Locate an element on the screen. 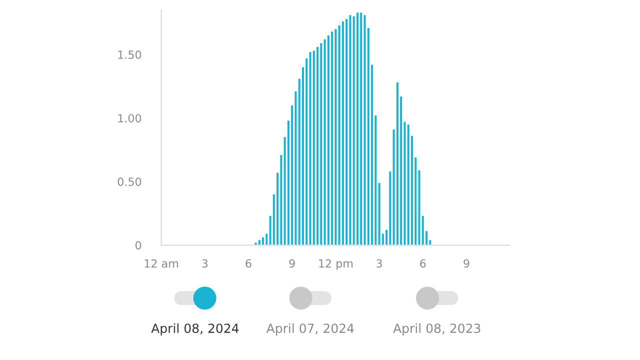  x-tick-label: 12 pm is located at coordinates (336, 264).